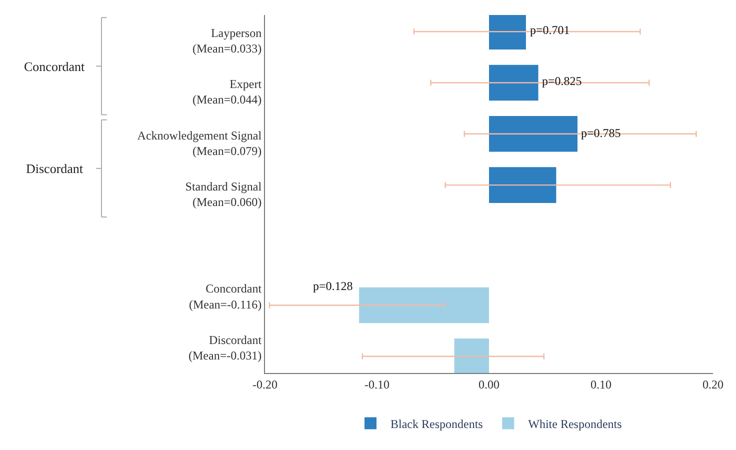  Describe the element at coordinates (562, 81) in the screenshot. I see `annotation: p=0.825` at that location.